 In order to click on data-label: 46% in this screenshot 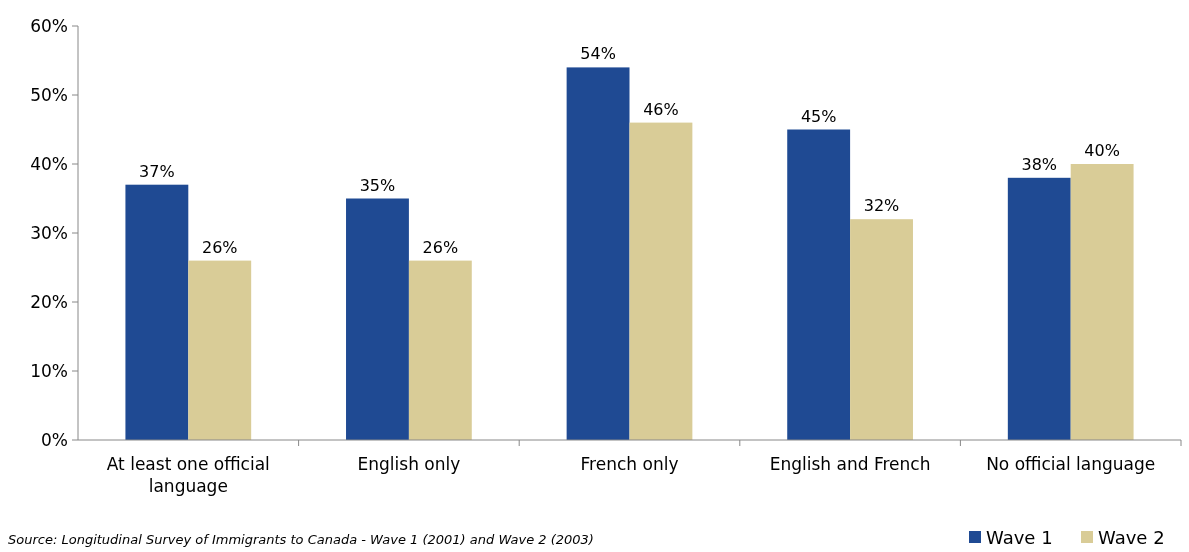, I will do `click(661, 109)`.